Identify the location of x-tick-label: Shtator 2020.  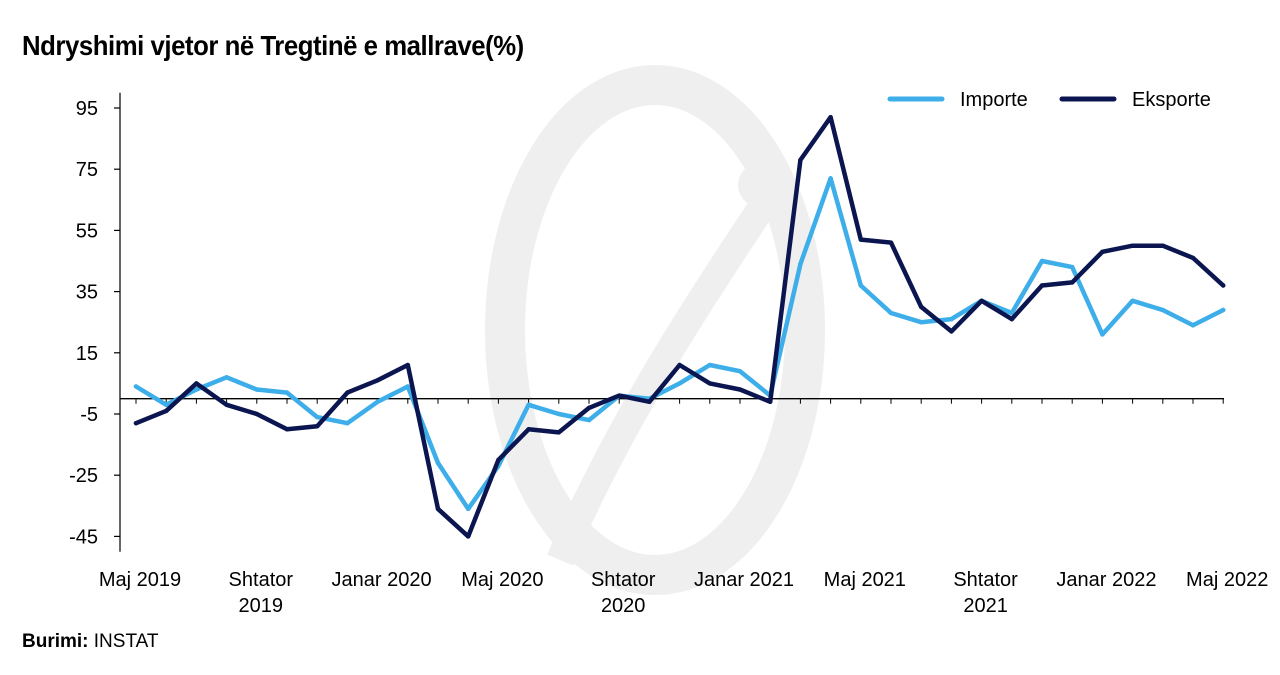
(623, 593).